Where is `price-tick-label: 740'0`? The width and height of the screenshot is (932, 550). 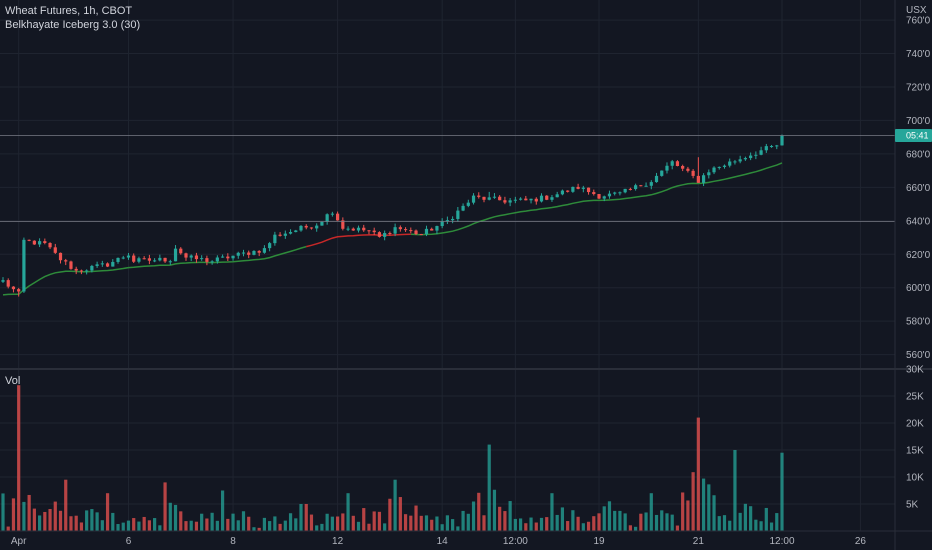 price-tick-label: 740'0 is located at coordinates (918, 54).